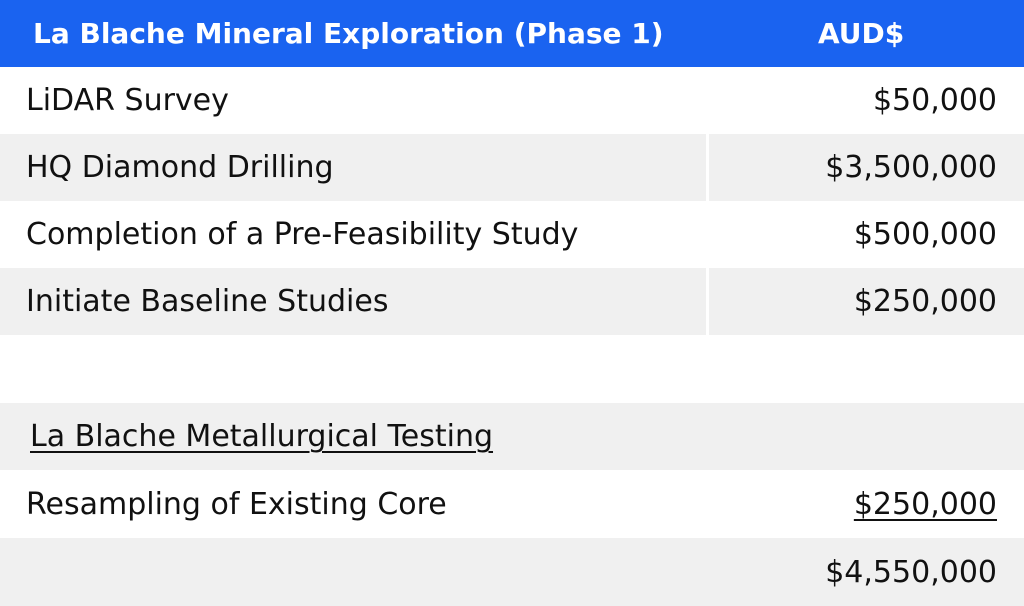 Image resolution: width=1024 pixels, height=606 pixels. I want to click on table-row: HQ Diamond Drilling $3,500,000, so click(512, 167).